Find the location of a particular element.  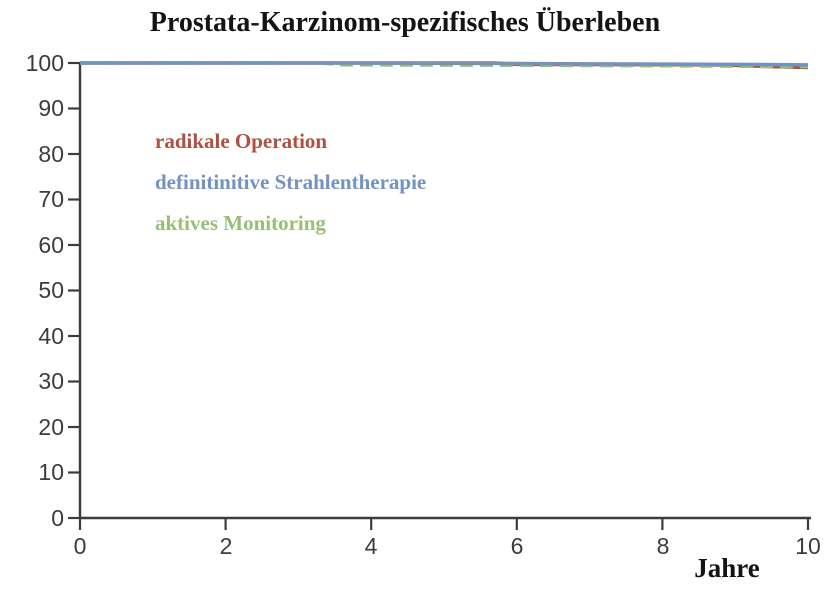

series-line-definitinitive-strahlentherapie is located at coordinates (444, 64).